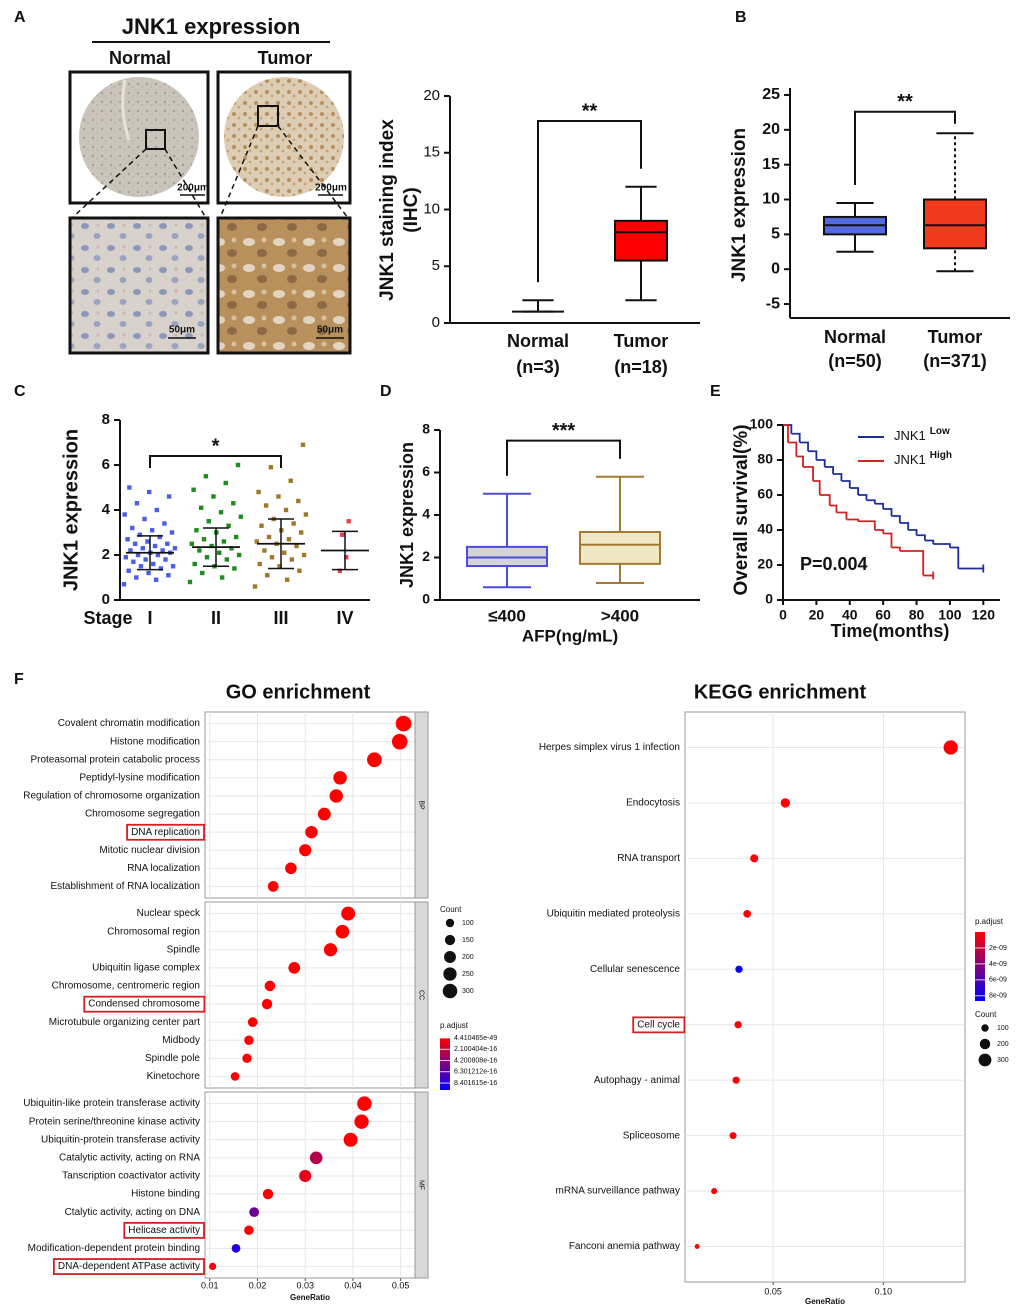  Describe the element at coordinates (20, 391) in the screenshot. I see `panel-letter: C` at that location.